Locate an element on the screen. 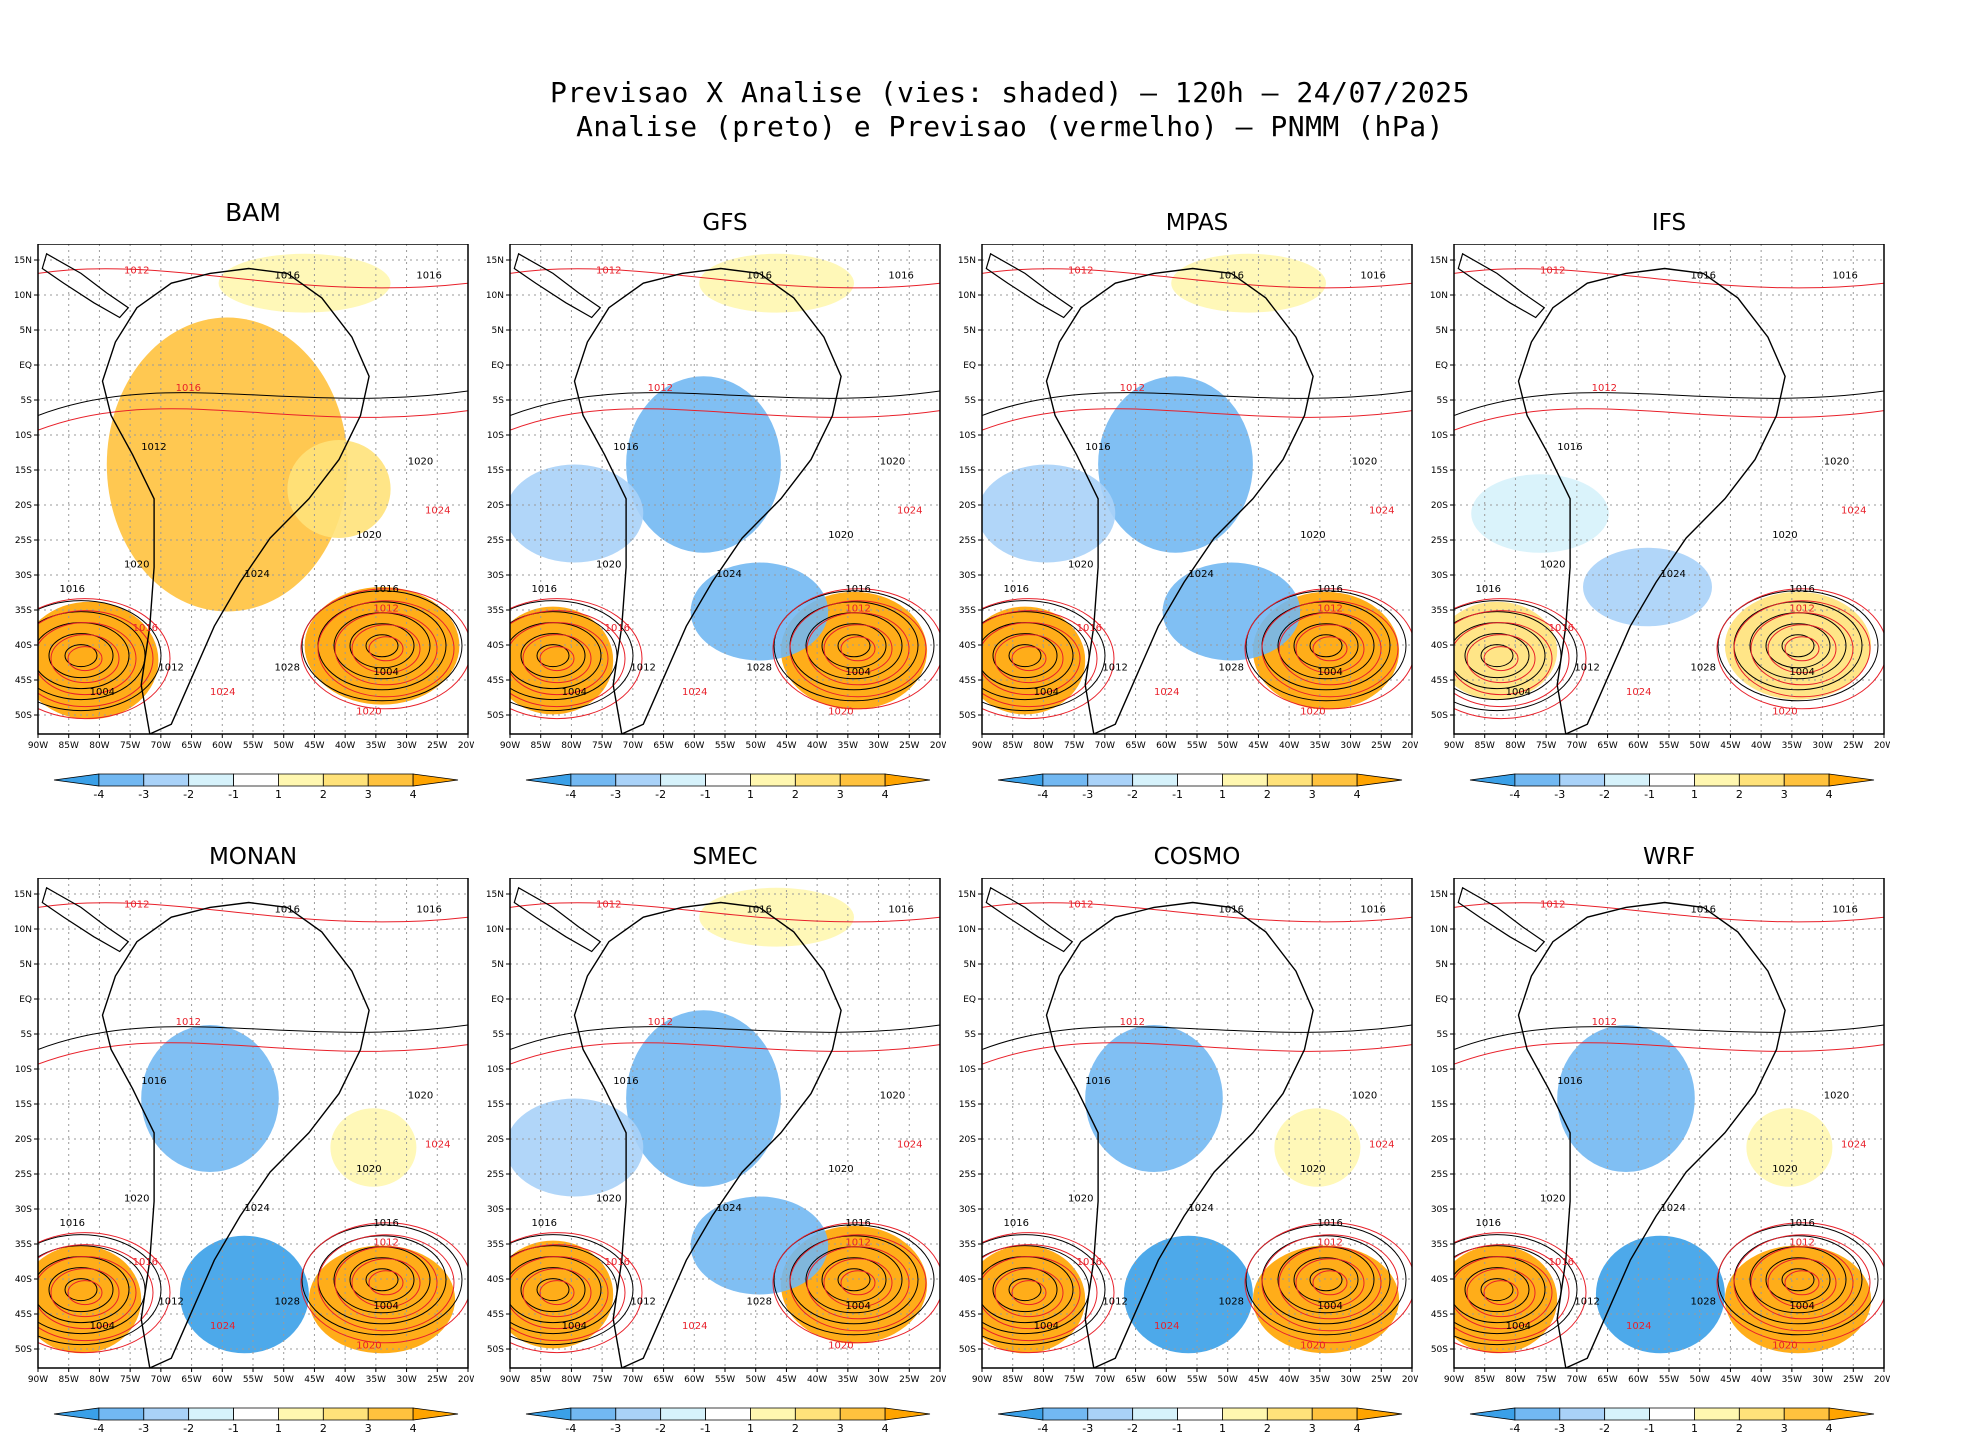  lon-tick-label: 60W is located at coordinates (1166, 746).